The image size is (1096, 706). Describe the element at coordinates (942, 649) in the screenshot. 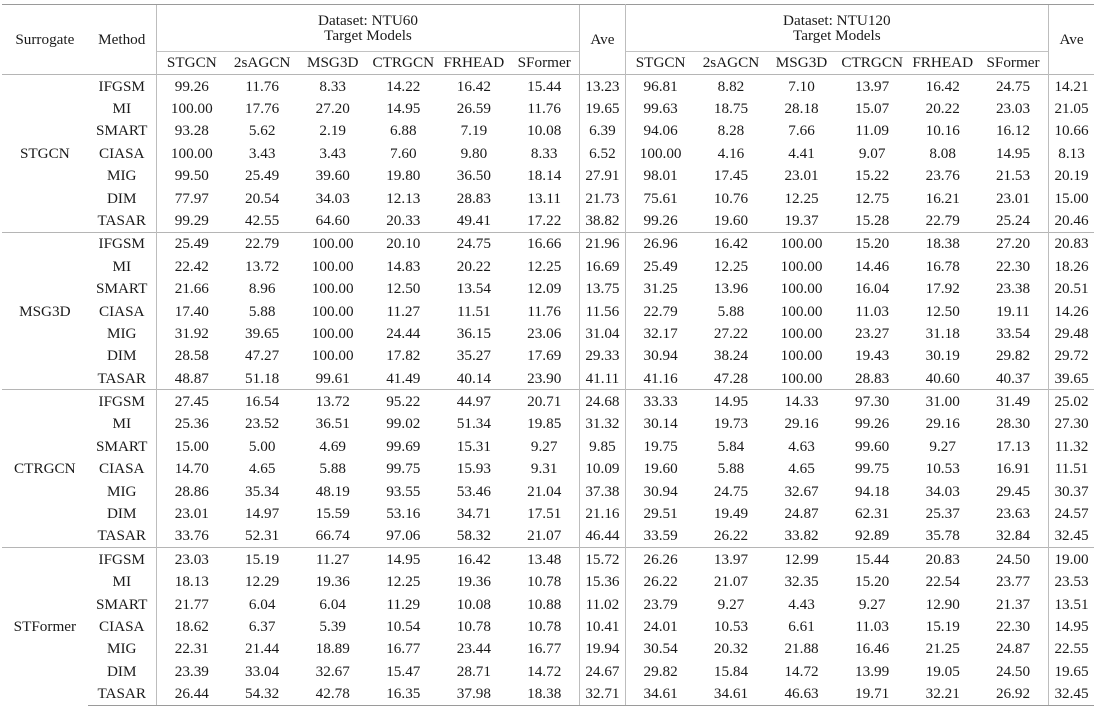

I see `cell-ntu120-frhead: 21.25` at that location.